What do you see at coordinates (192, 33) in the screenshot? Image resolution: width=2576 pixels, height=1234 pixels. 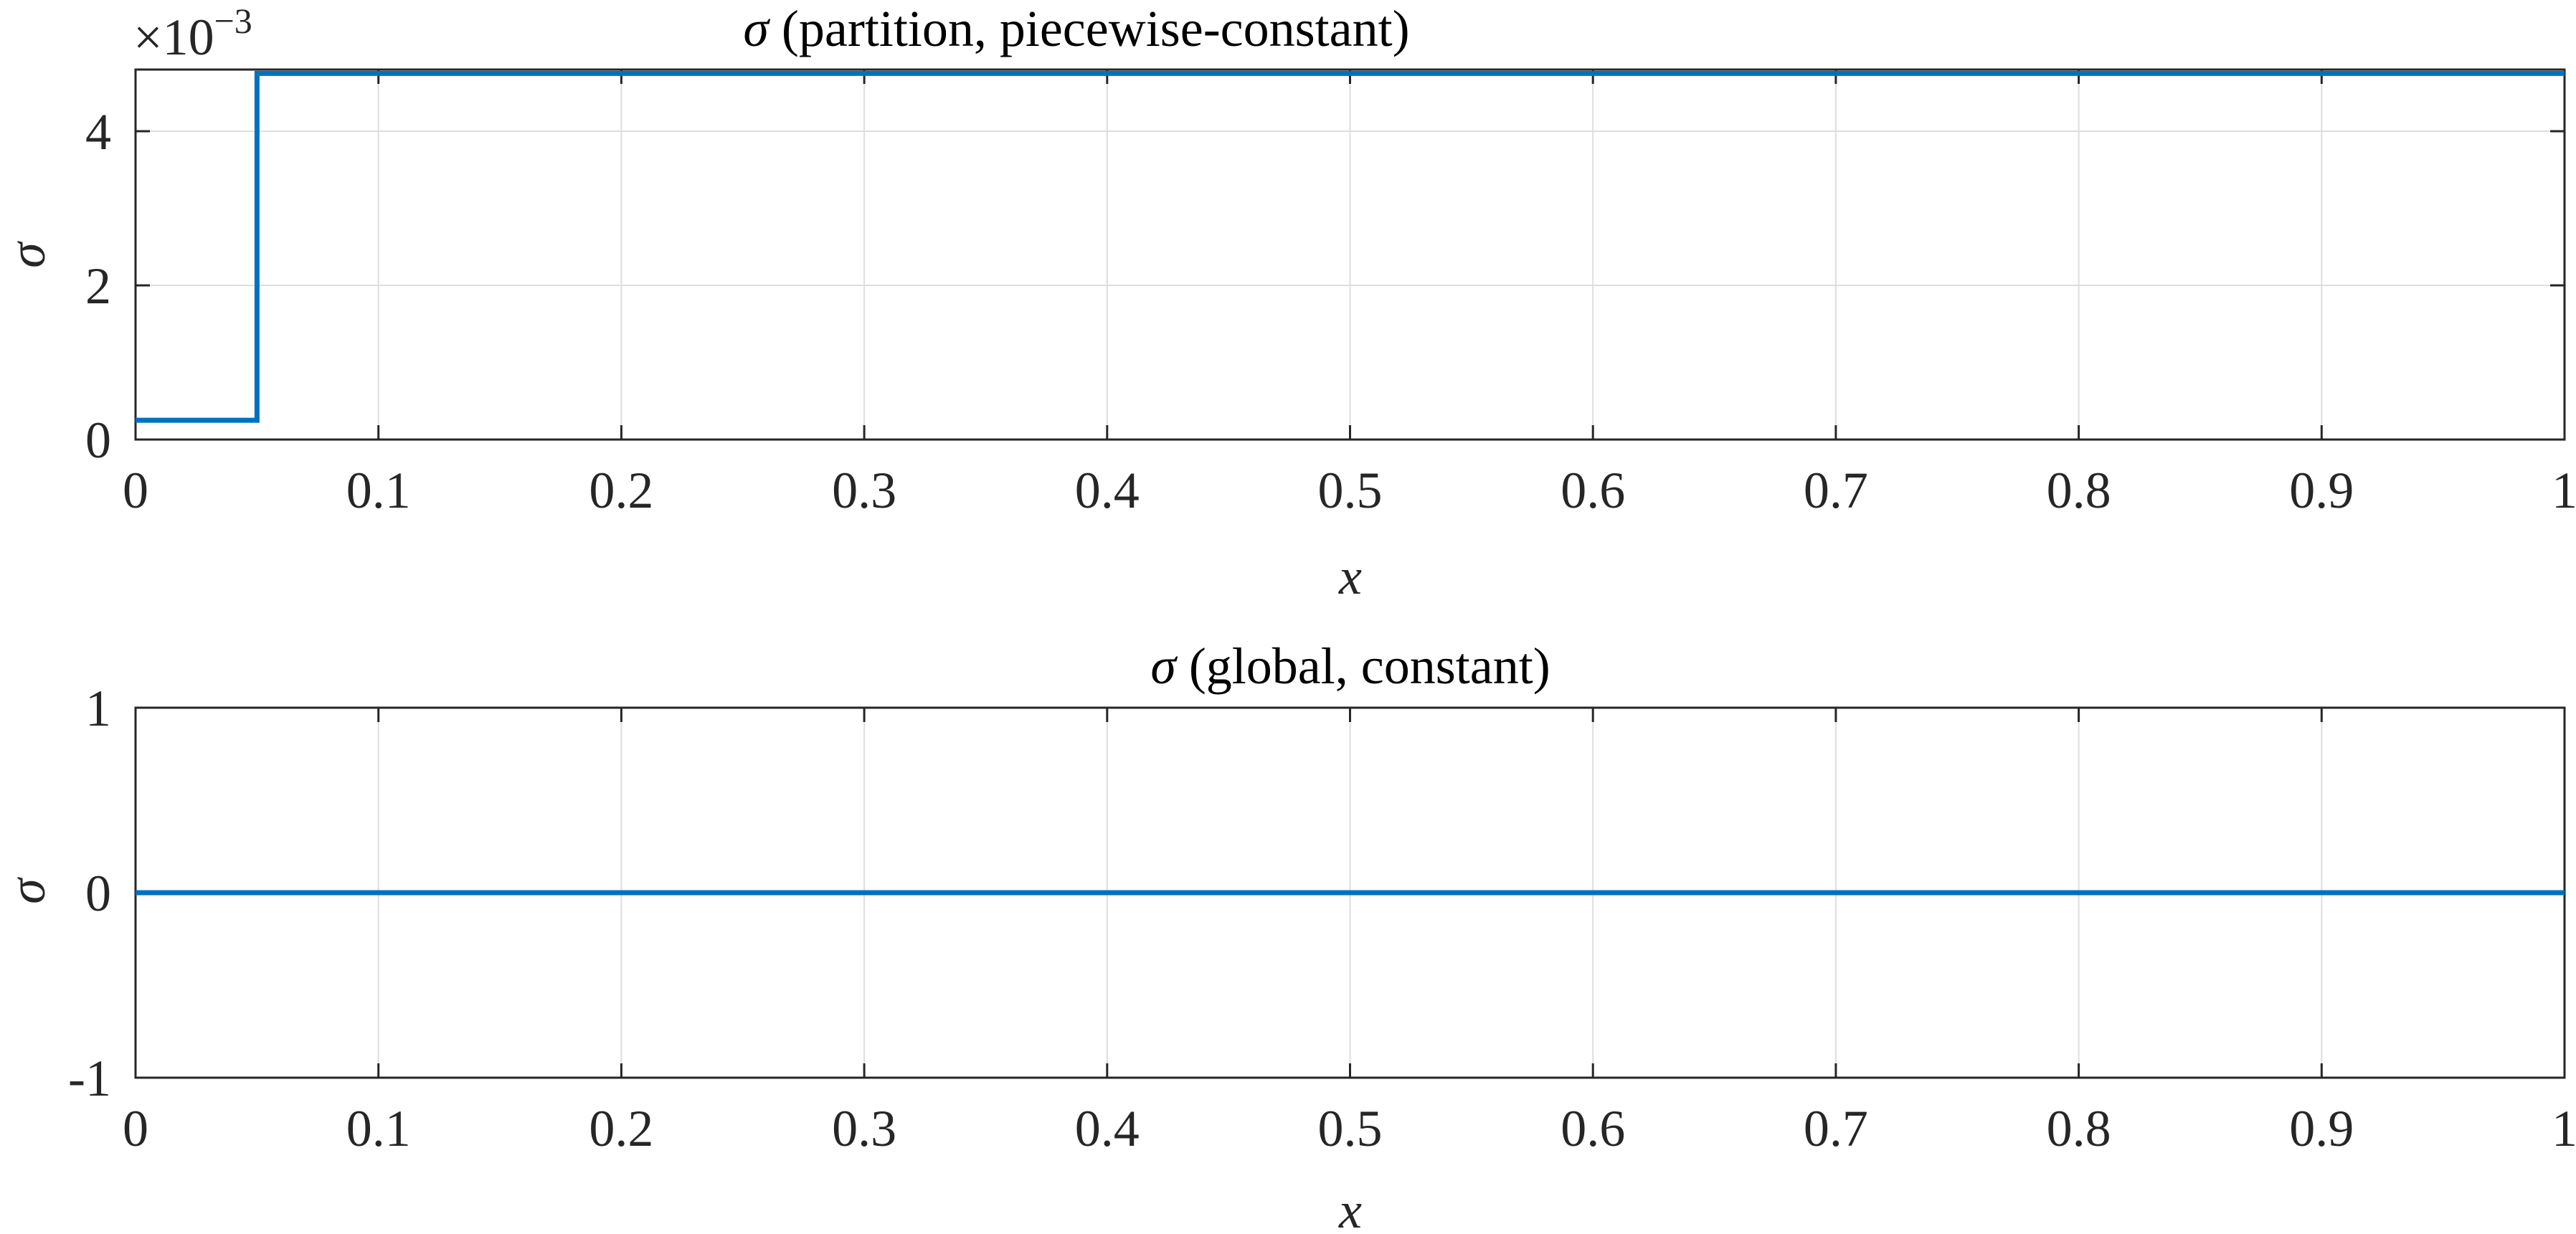 I see `y-scale-multiplier: ×10⁻³` at bounding box center [192, 33].